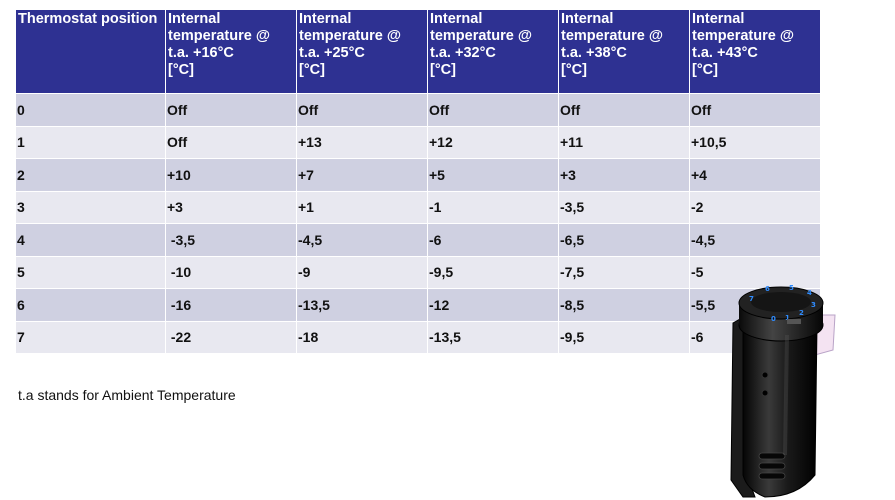 The height and width of the screenshot is (500, 895). What do you see at coordinates (755, 141) in the screenshot?
I see `cell-temp-43: +10,5` at bounding box center [755, 141].